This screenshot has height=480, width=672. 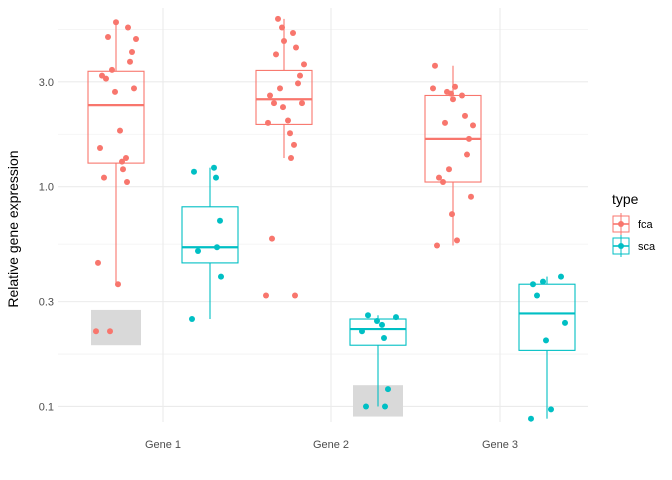 I want to click on x-tick-label: Gene 2, so click(x=331, y=445).